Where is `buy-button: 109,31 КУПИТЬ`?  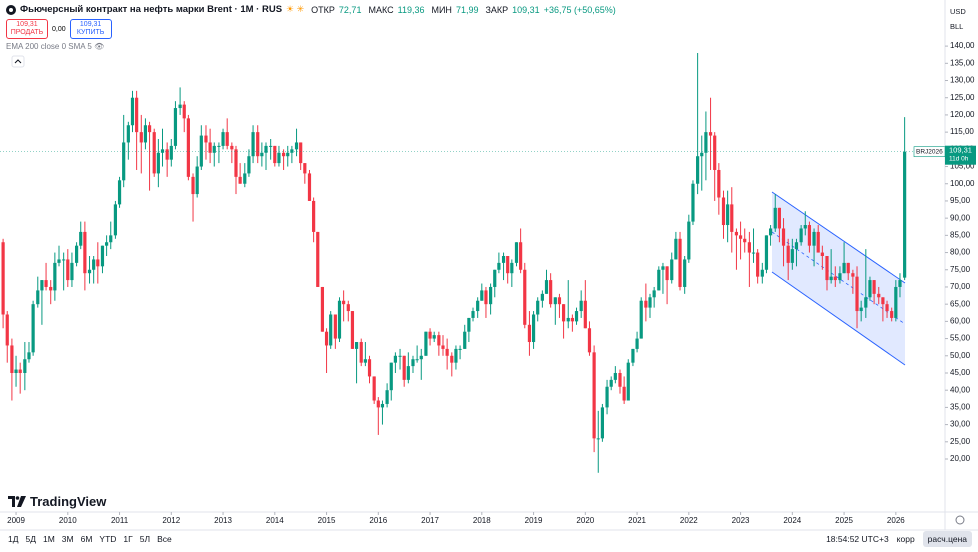
buy-button: 109,31 КУПИТЬ is located at coordinates (90, 29).